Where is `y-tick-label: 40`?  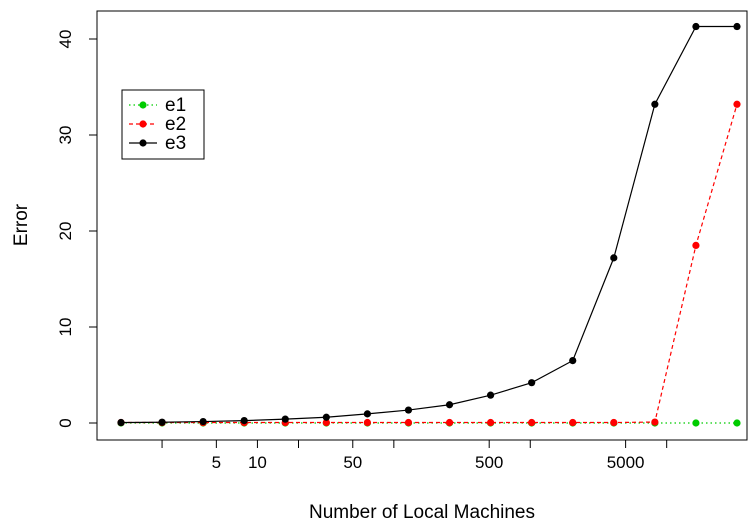 y-tick-label: 40 is located at coordinates (65, 39).